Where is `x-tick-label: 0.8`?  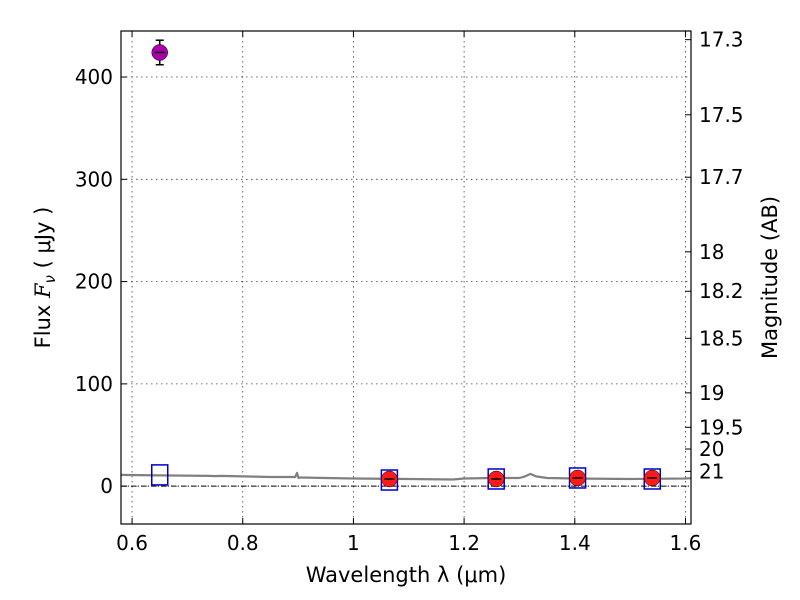
x-tick-label: 0.8 is located at coordinates (243, 543).